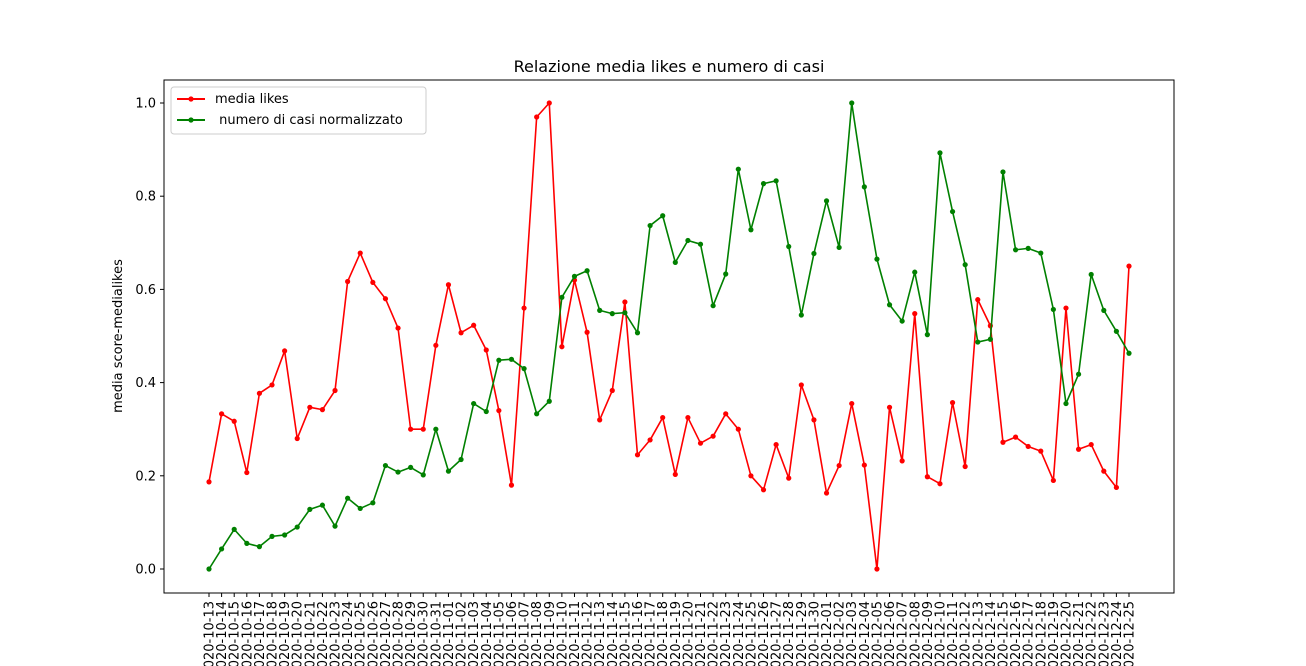 The width and height of the screenshot is (1306, 666). I want to click on x-tick-label: 2020-10-25, so click(361, 633).